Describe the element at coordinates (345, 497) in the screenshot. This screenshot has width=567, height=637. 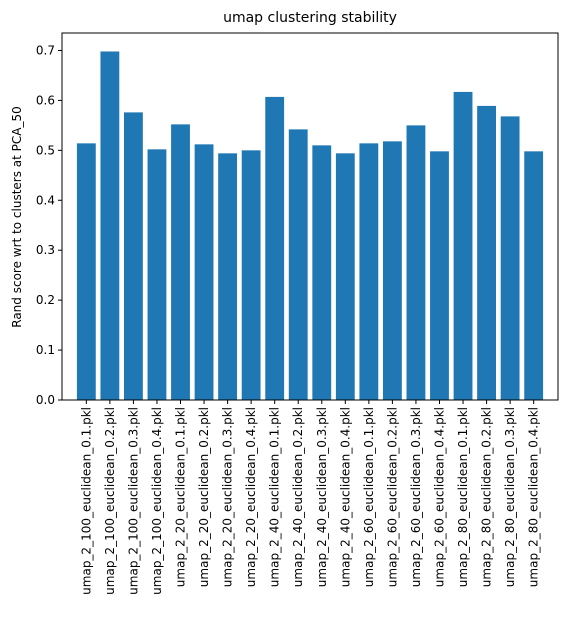
I see `x-tick-label: umap_2_40_euclidean_0.4.pkl` at that location.